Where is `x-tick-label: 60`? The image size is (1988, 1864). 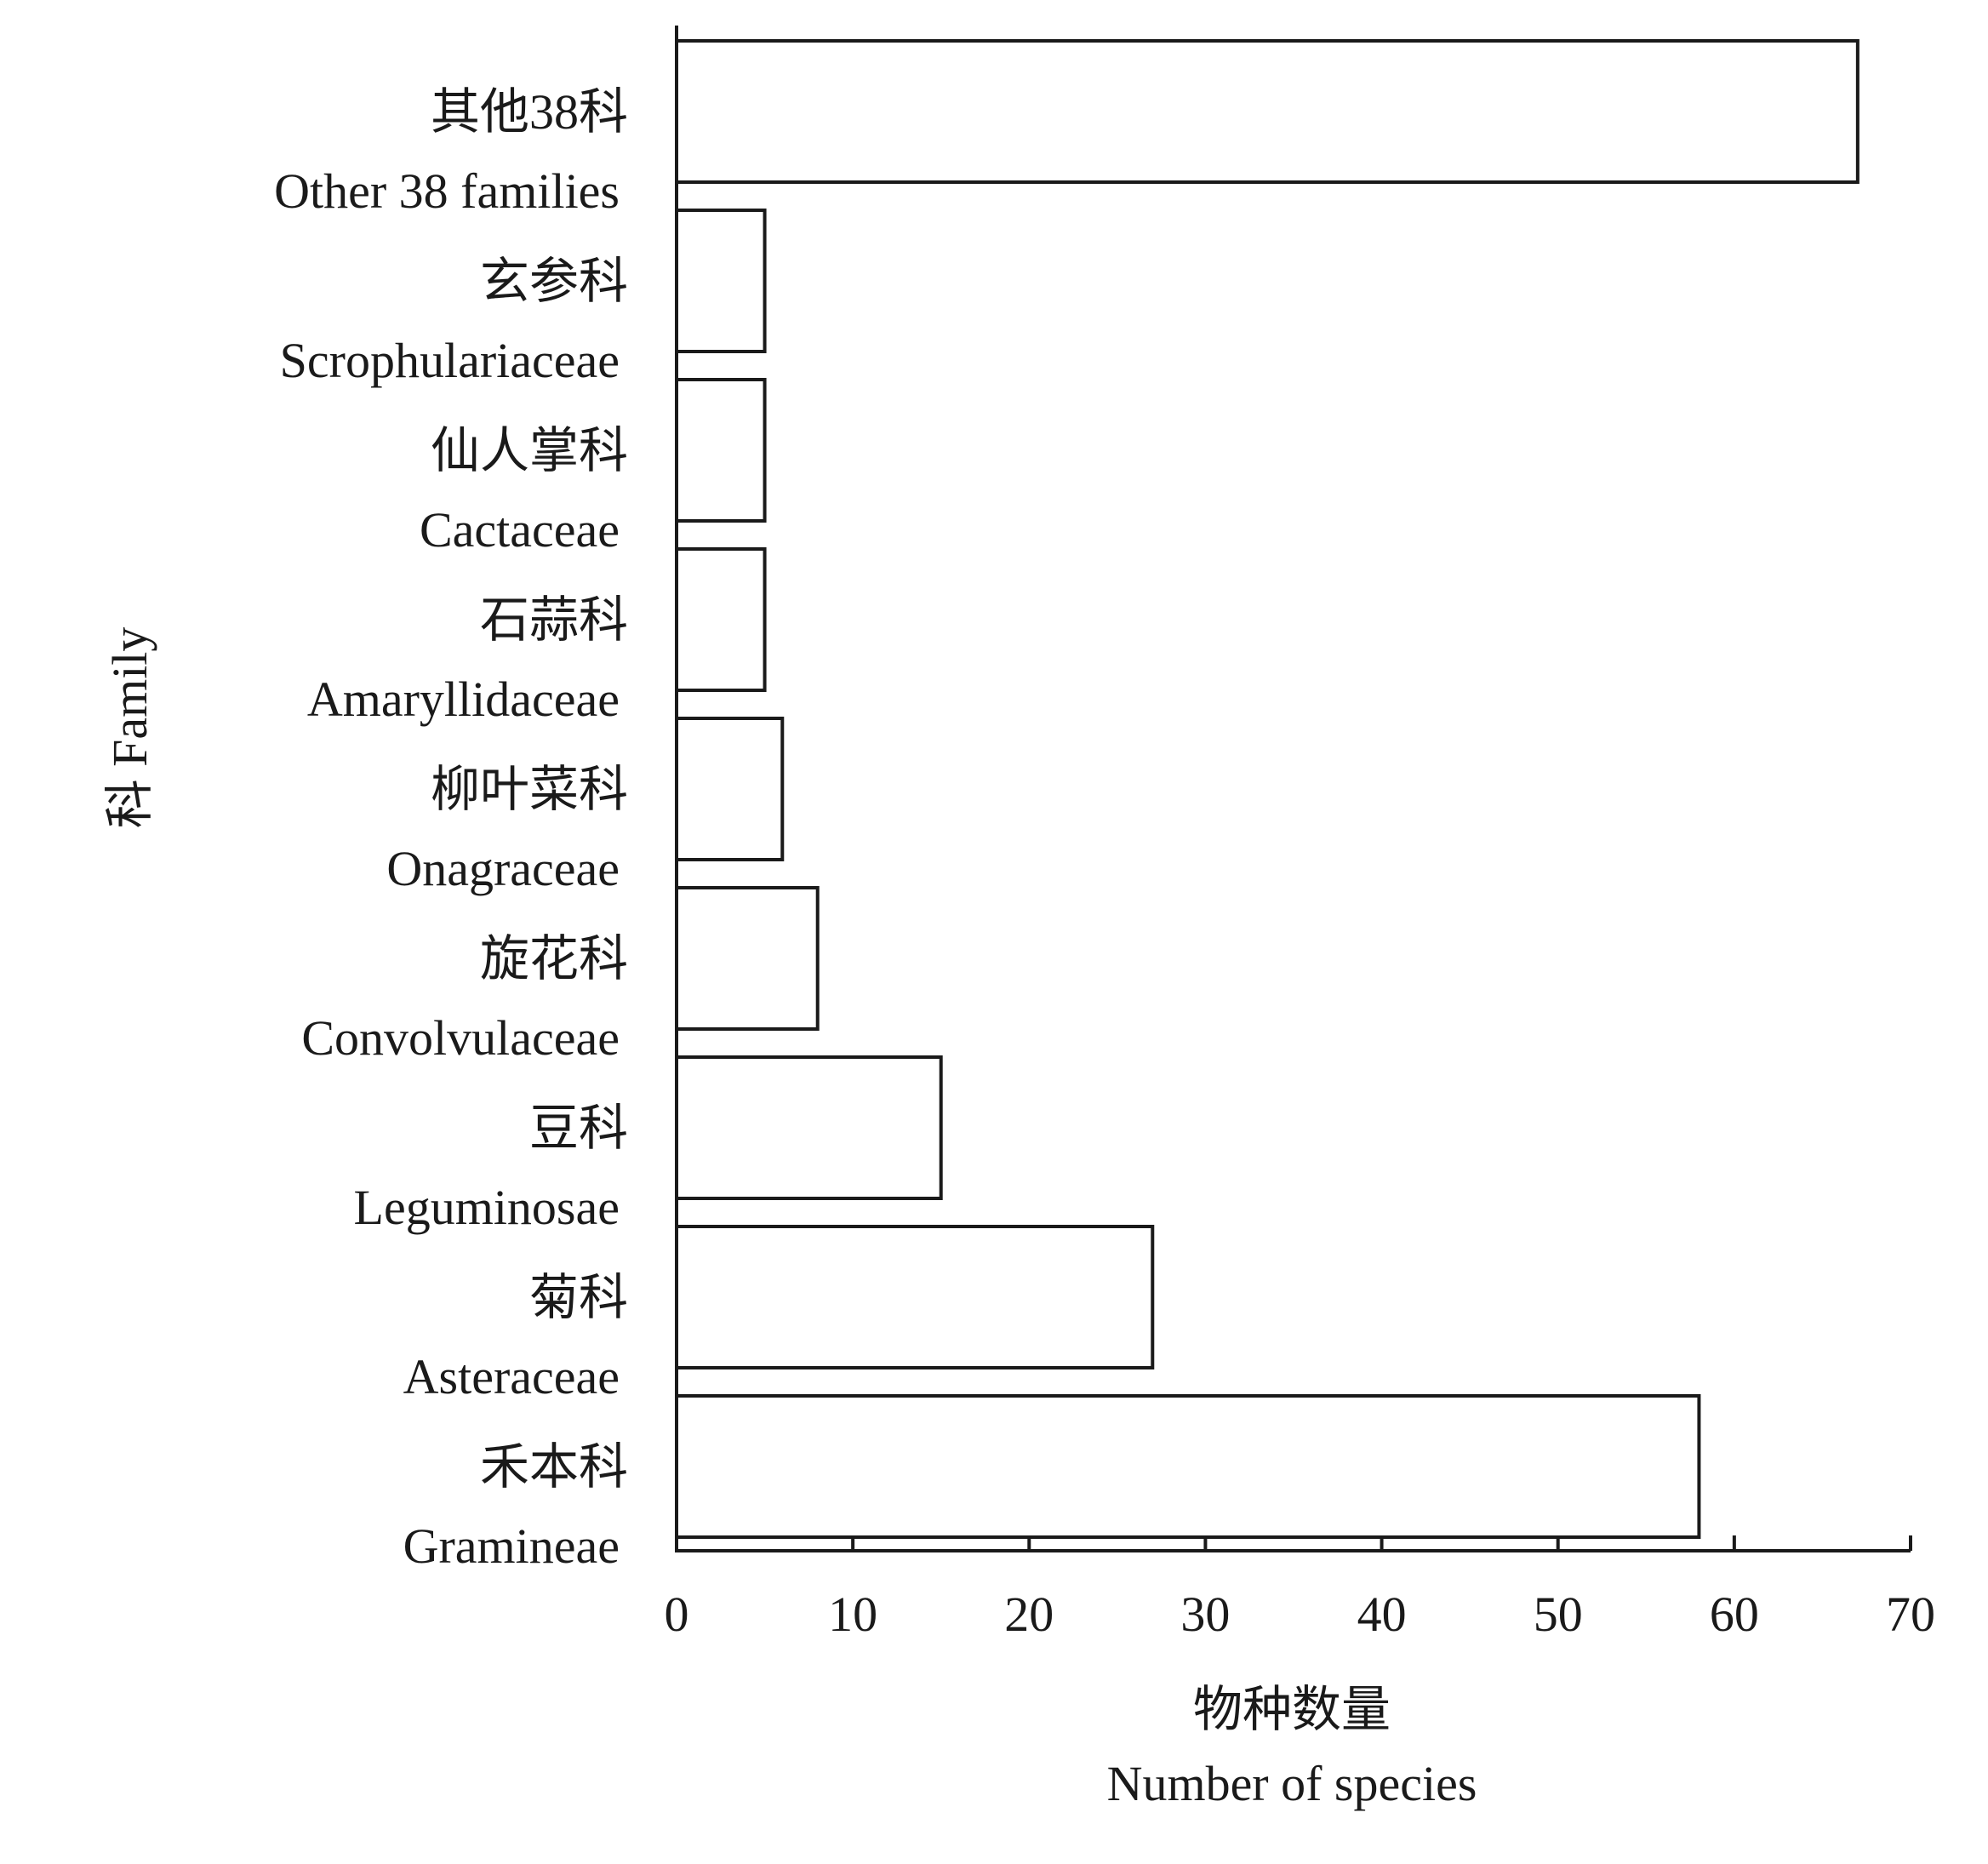 x-tick-label: 60 is located at coordinates (1734, 1614).